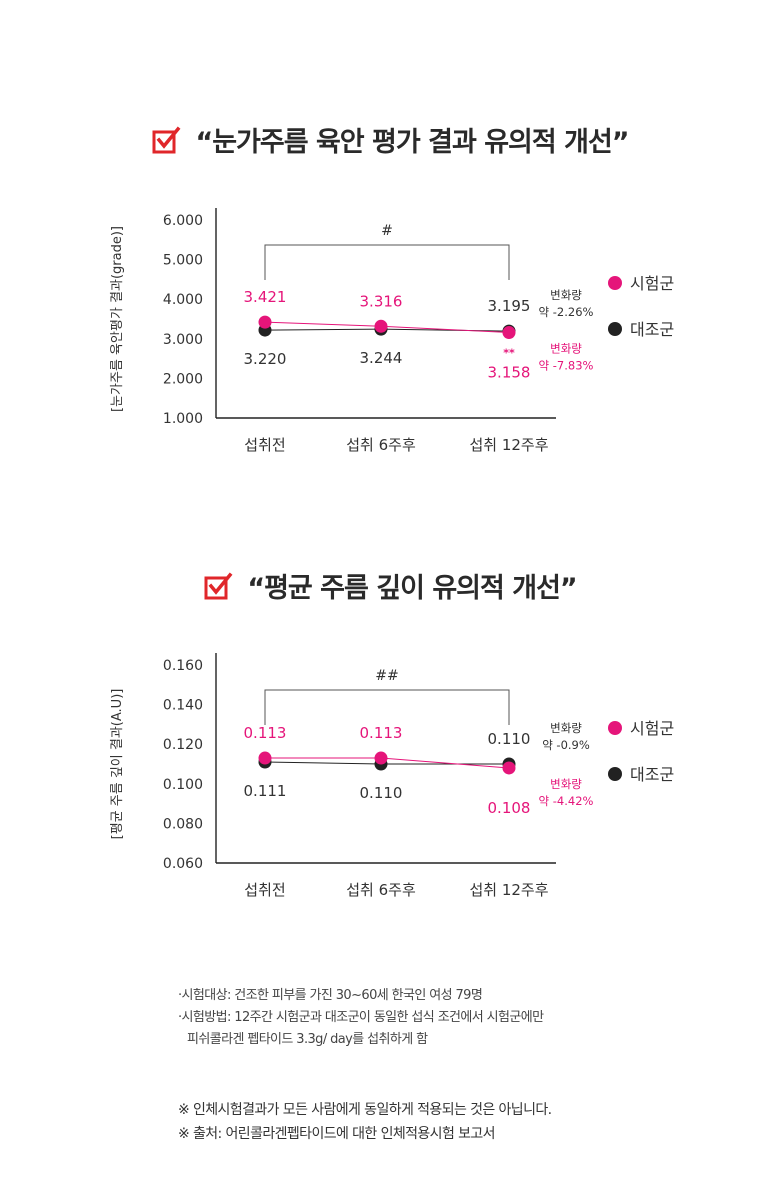 This screenshot has height=1202, width=780. Describe the element at coordinates (183, 864) in the screenshot. I see `y-tick-label: 0.060` at that location.